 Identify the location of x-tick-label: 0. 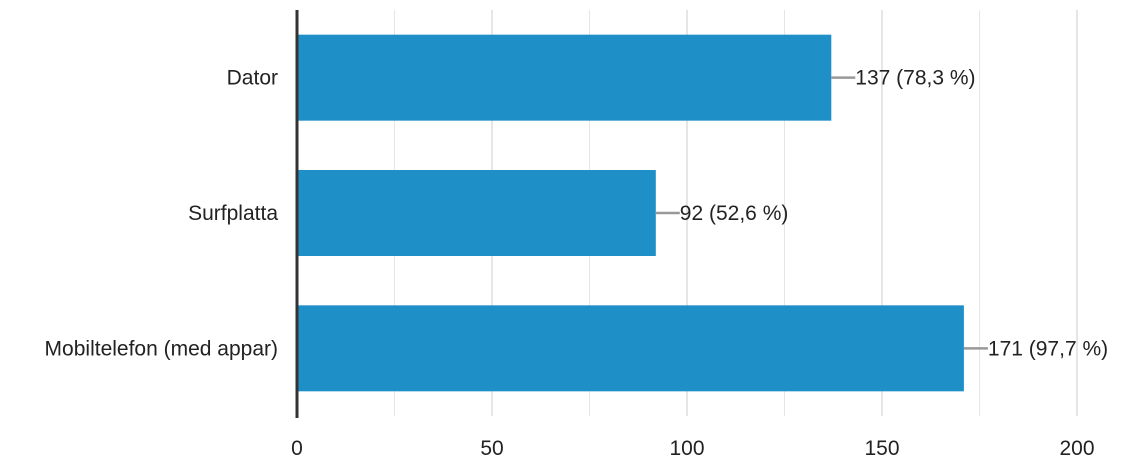
(297, 447).